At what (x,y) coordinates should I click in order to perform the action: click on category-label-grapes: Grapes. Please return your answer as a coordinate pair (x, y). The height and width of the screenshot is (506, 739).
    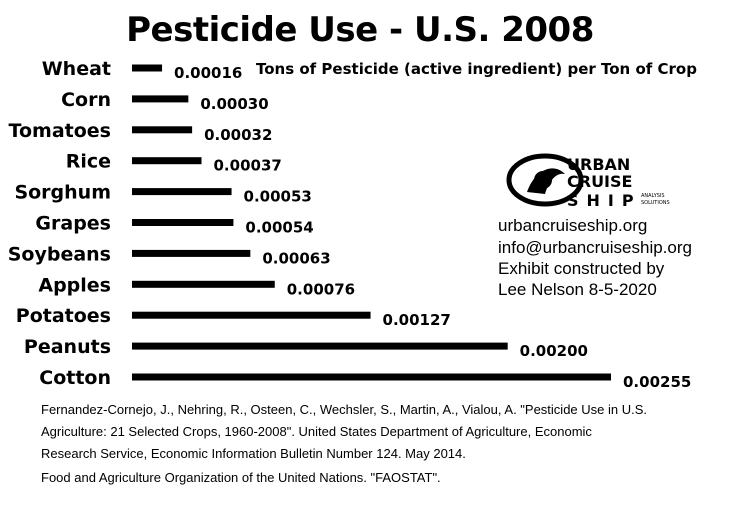
    Looking at the image, I should click on (73, 224).